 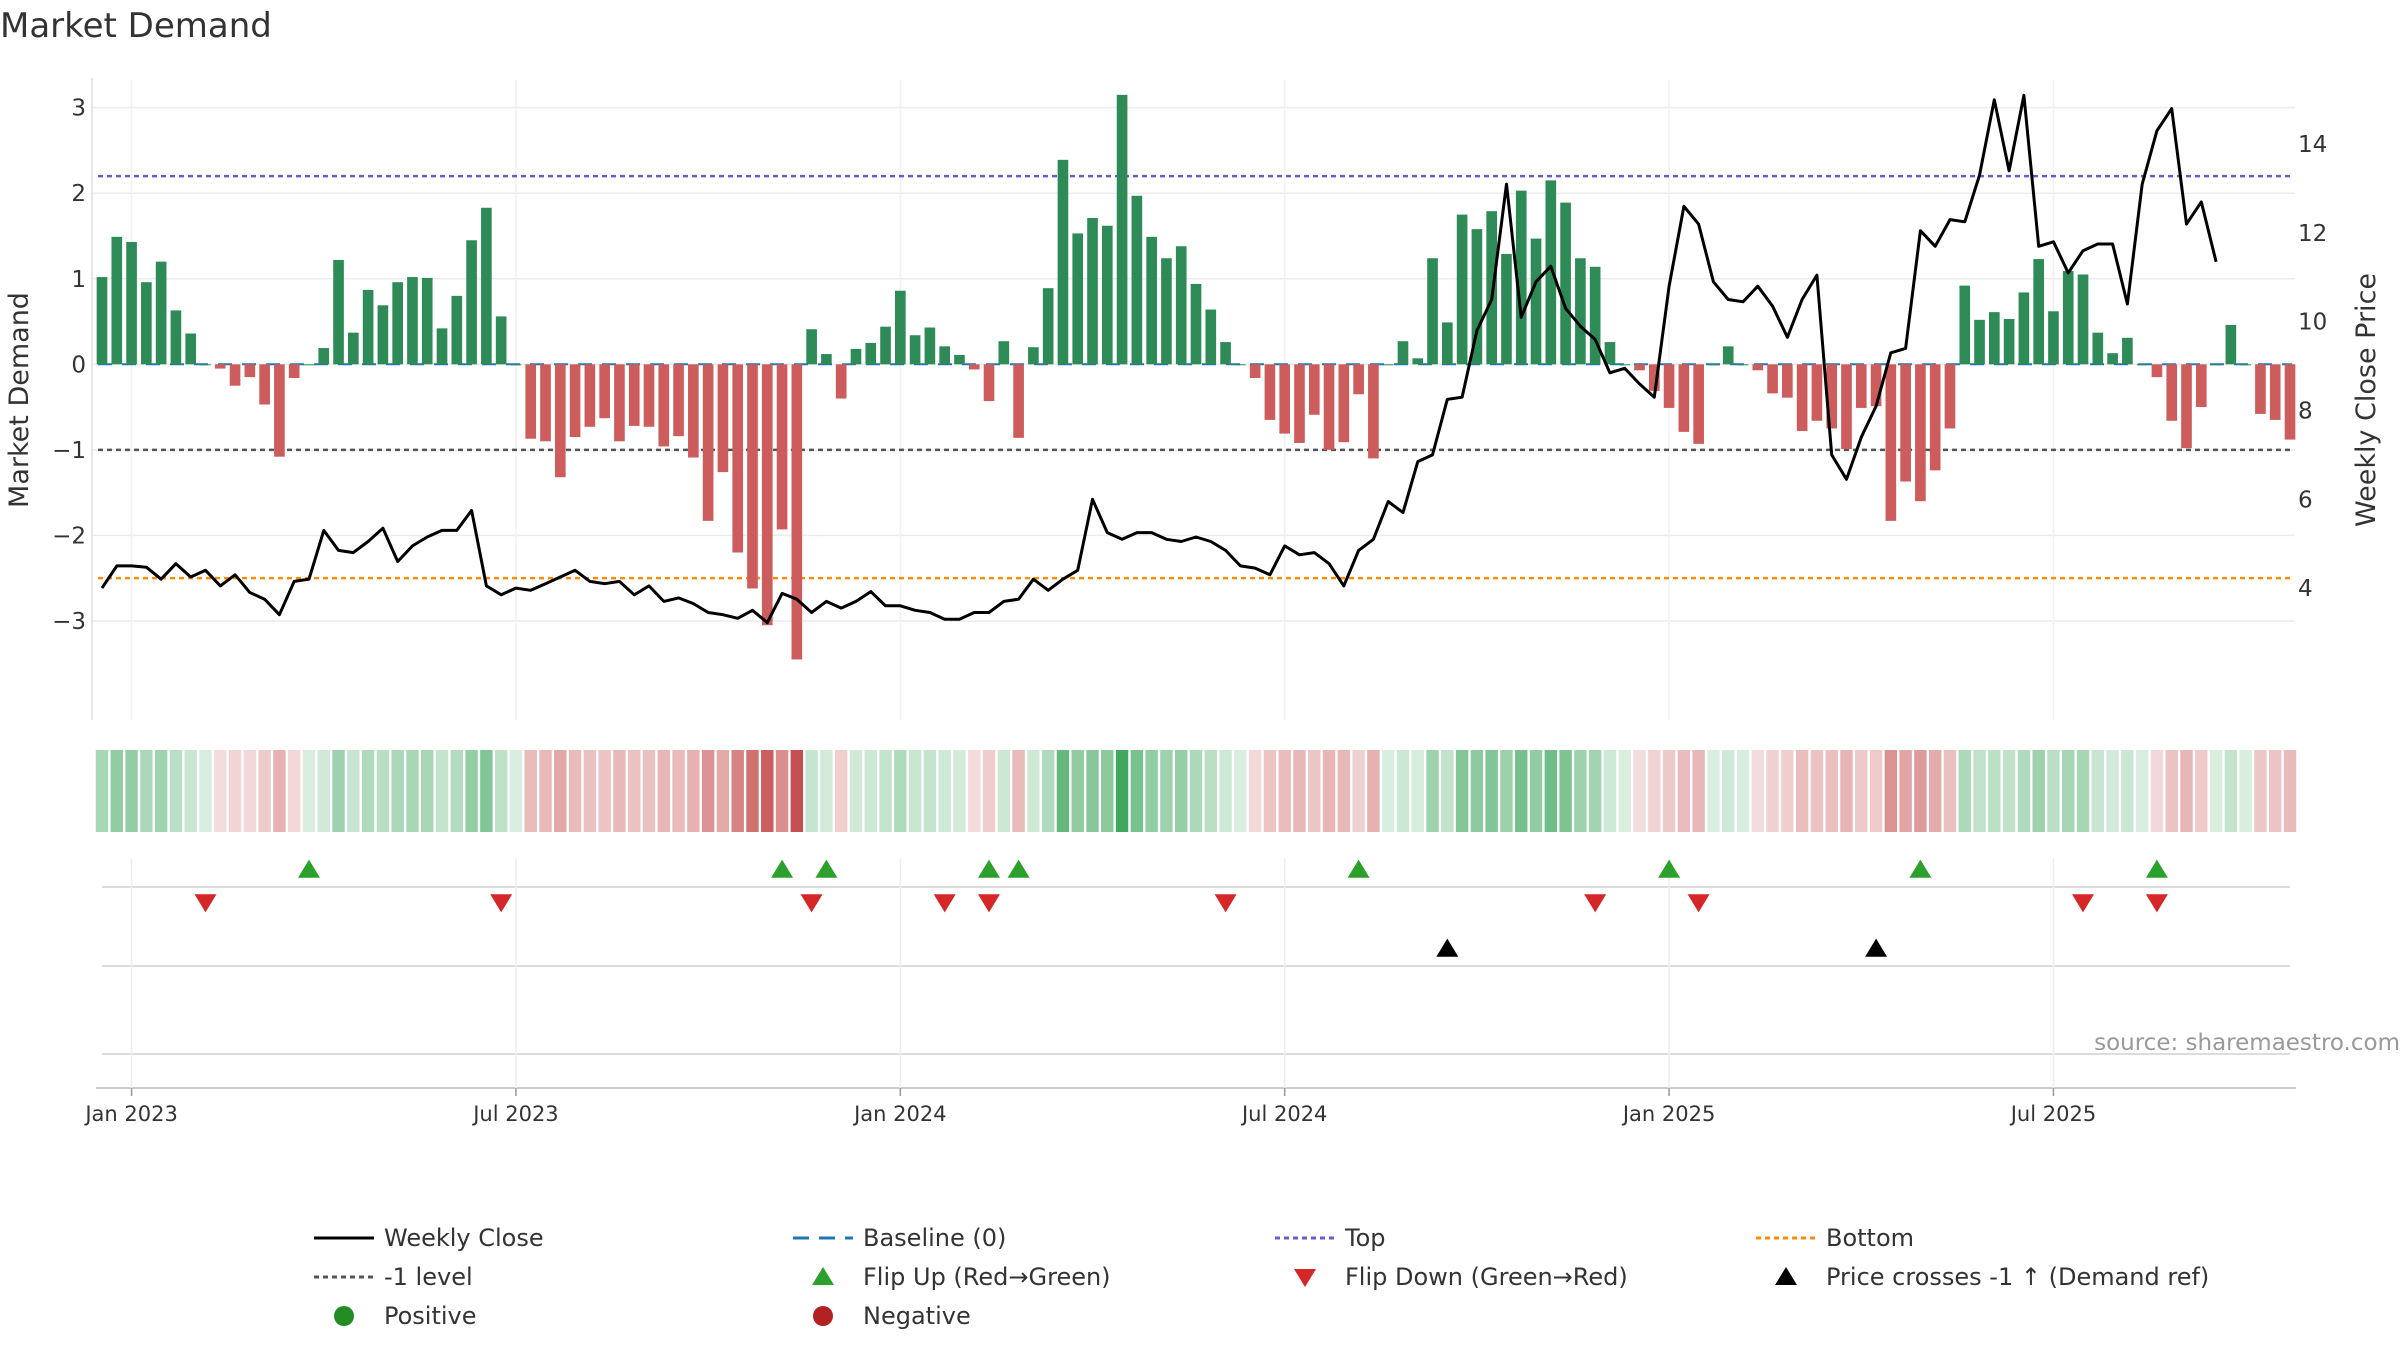 What do you see at coordinates (78, 109) in the screenshot?
I see `left-tick-label: 3` at bounding box center [78, 109].